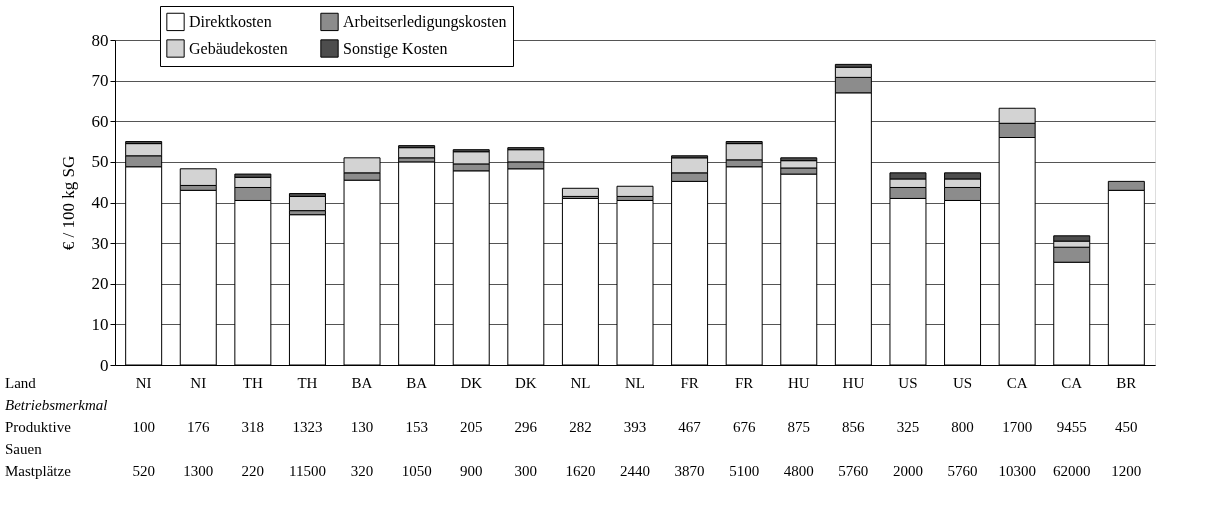 The image size is (1219, 512). I want to click on text: 300, so click(526, 471).